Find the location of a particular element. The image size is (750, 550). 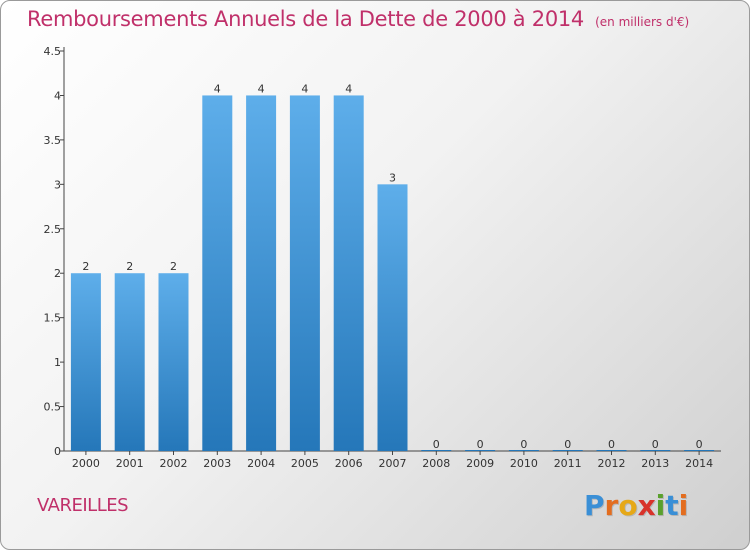

y-tick-label: 1 is located at coordinates (57, 362).